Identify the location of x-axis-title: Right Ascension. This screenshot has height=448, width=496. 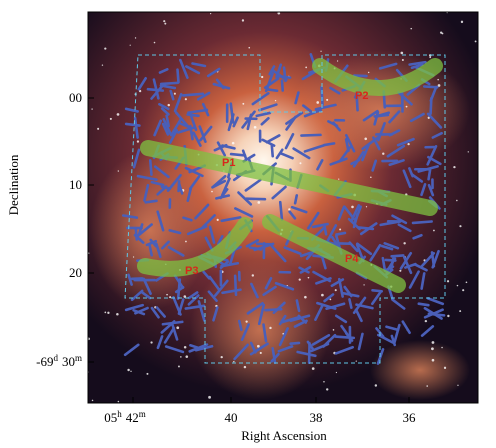
(284, 435).